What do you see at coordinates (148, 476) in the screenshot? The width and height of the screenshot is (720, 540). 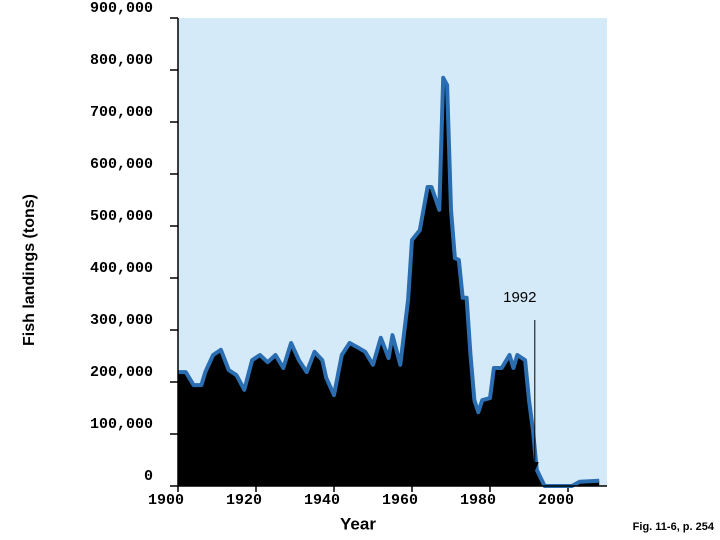 I see `y-tick-label: 0` at bounding box center [148, 476].